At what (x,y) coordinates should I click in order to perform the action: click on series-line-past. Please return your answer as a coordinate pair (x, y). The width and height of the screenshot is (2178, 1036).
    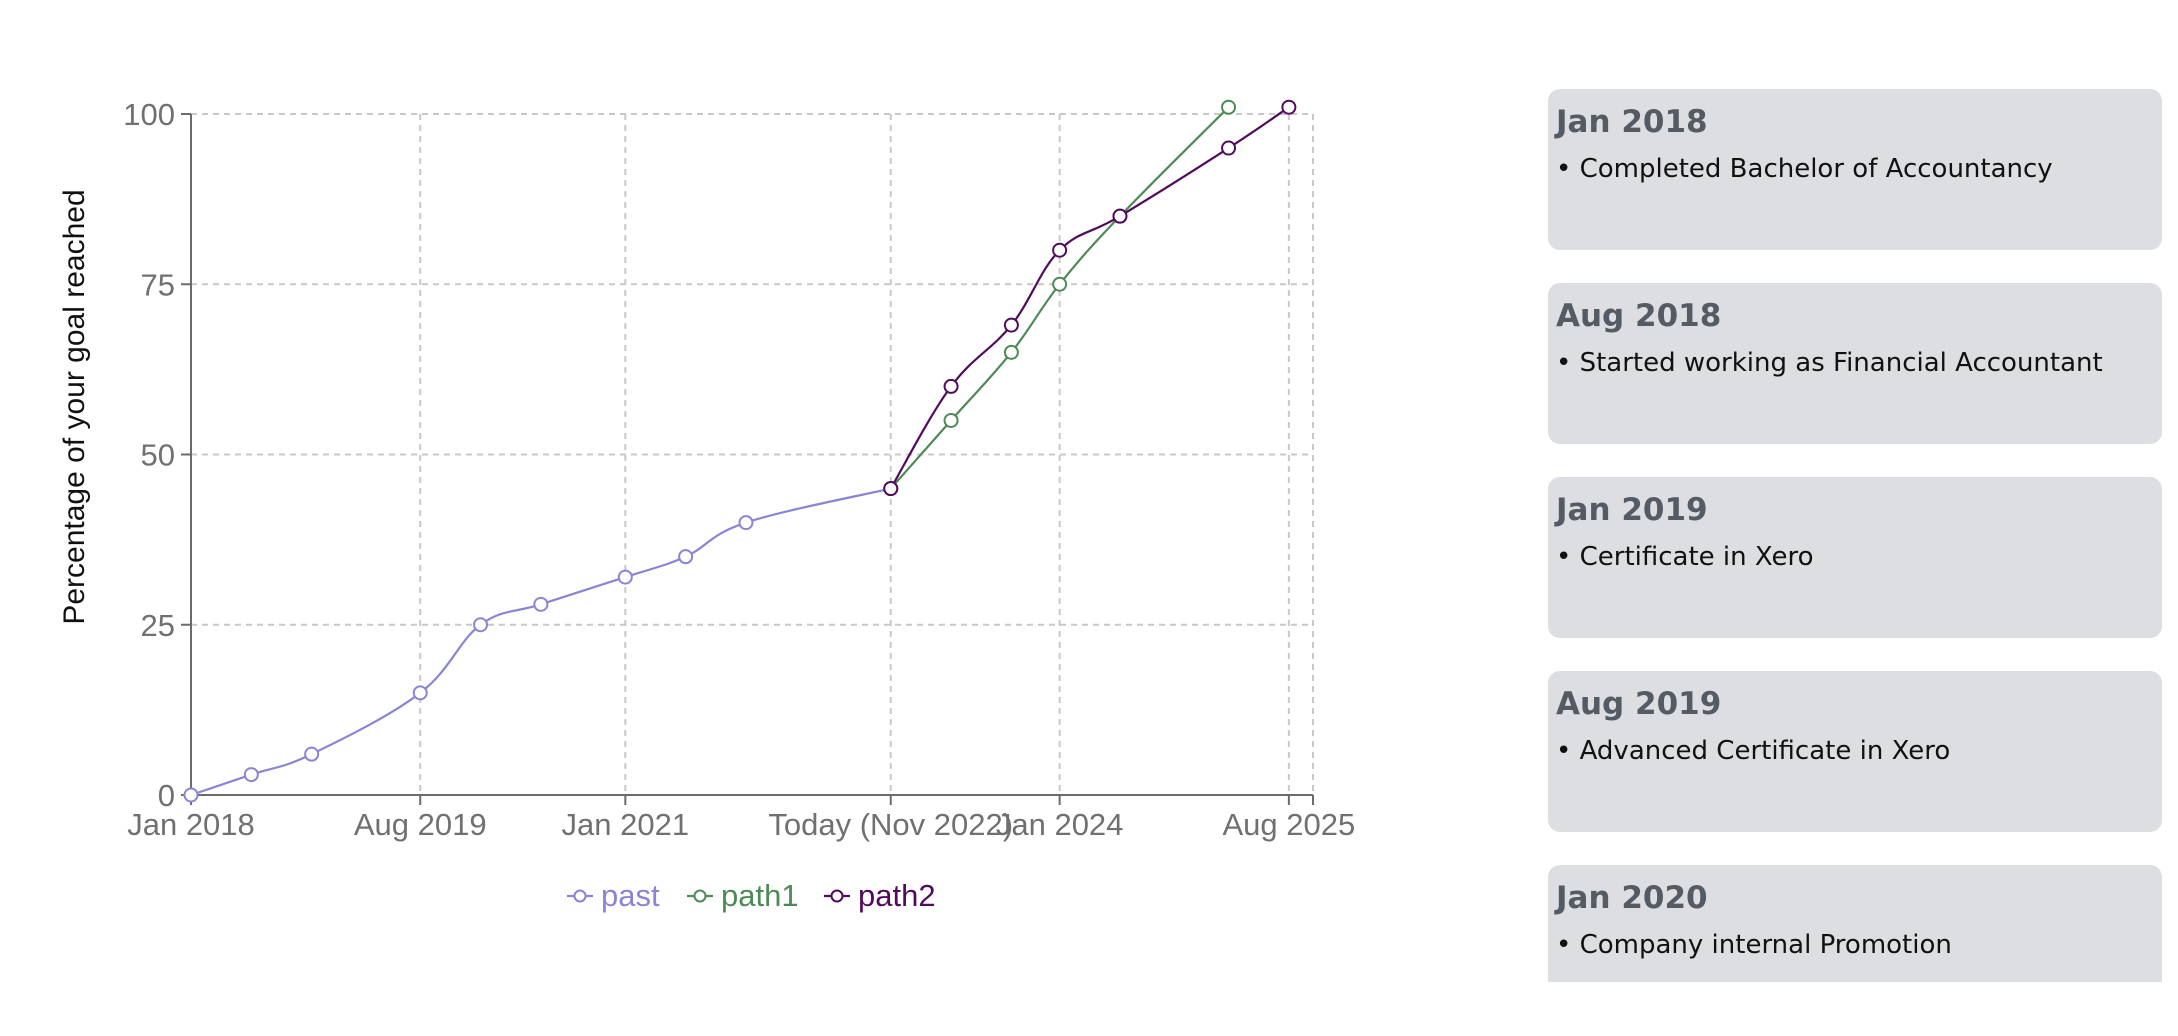
    Looking at the image, I should click on (540, 642).